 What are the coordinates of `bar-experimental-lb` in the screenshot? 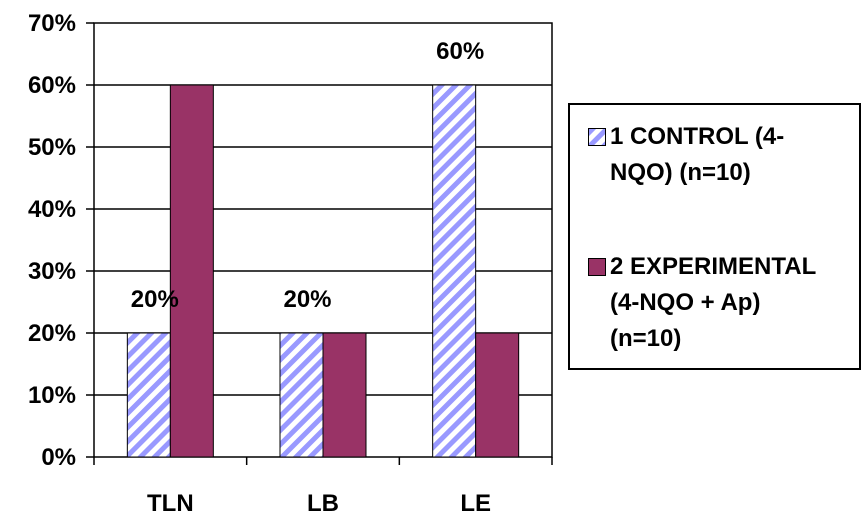 It's located at (344, 395).